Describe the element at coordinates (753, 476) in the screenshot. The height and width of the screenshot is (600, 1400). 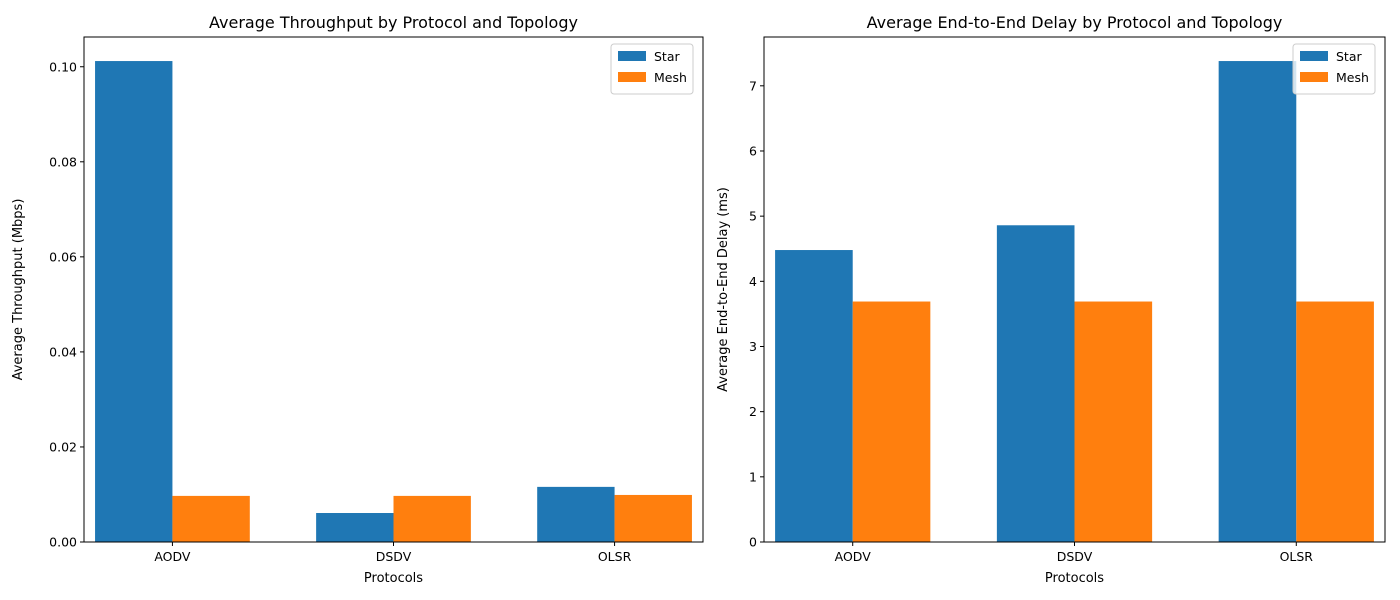
I see `y-tick-label: 1` at that location.